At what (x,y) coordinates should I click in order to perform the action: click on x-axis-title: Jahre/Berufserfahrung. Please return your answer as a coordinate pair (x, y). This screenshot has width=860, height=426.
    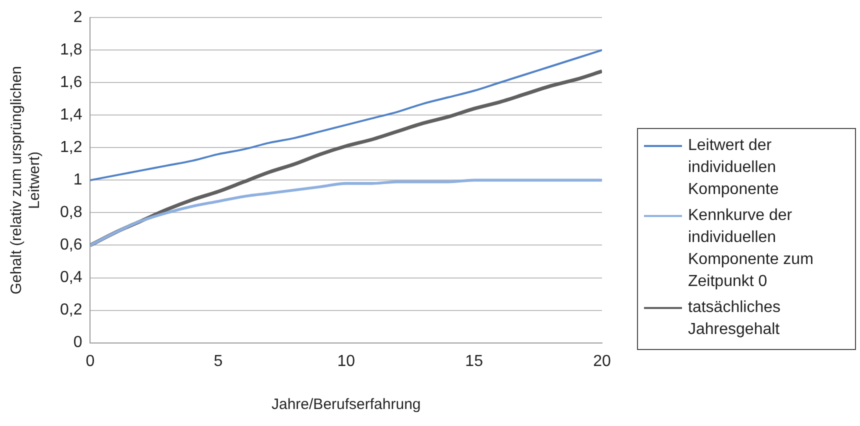
    Looking at the image, I should click on (346, 405).